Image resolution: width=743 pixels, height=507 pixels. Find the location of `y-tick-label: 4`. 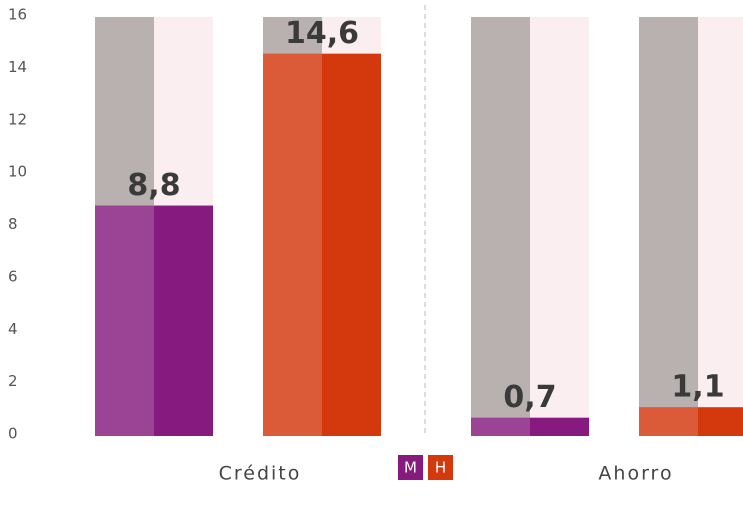

y-tick-label: 4 is located at coordinates (13, 329).